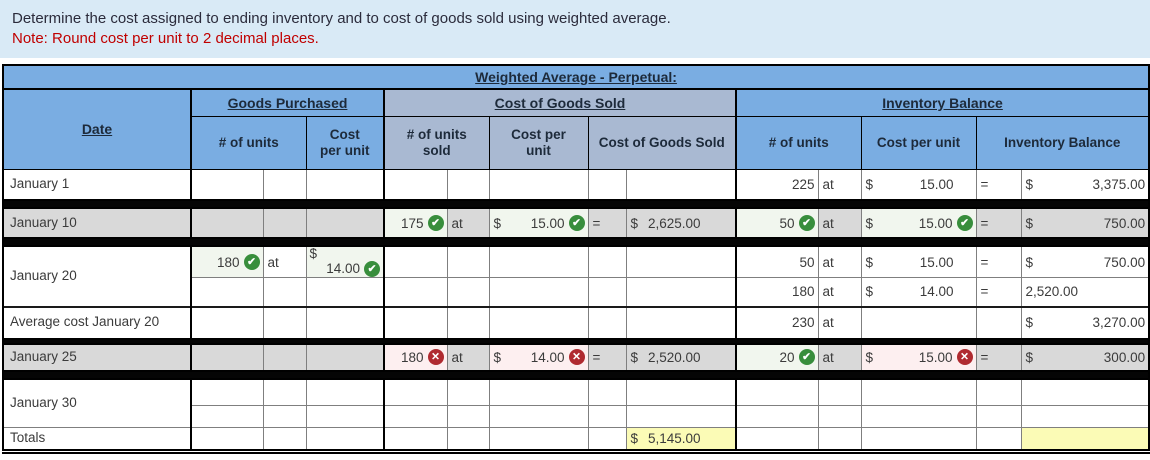  What do you see at coordinates (415, 416) in the screenshot?
I see `january-30b-cs-units-cell` at bounding box center [415, 416].